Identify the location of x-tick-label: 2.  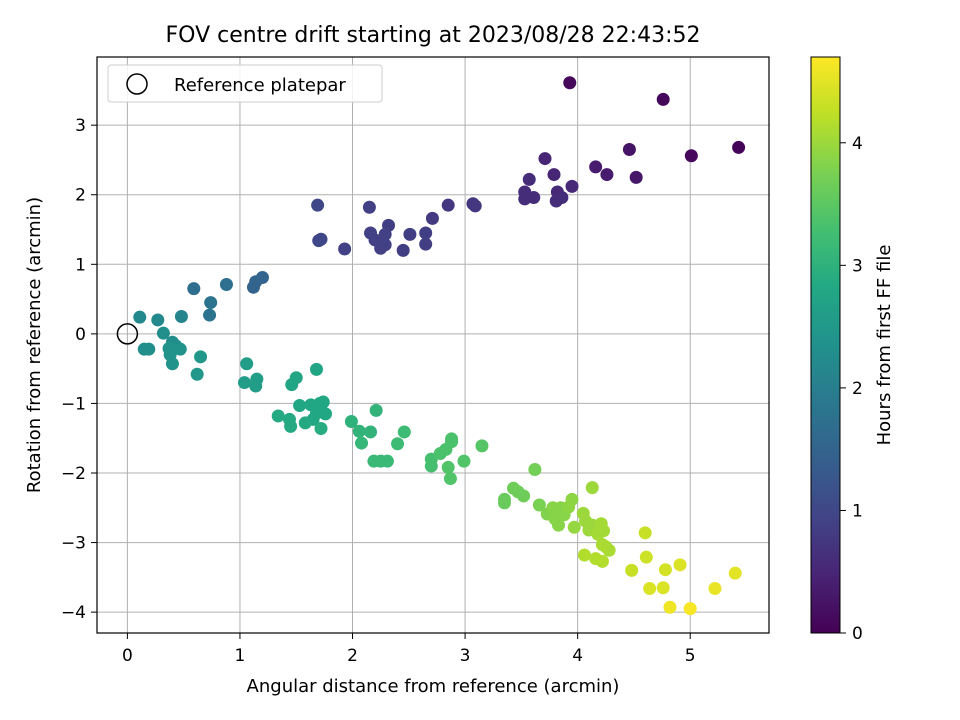
(352, 656).